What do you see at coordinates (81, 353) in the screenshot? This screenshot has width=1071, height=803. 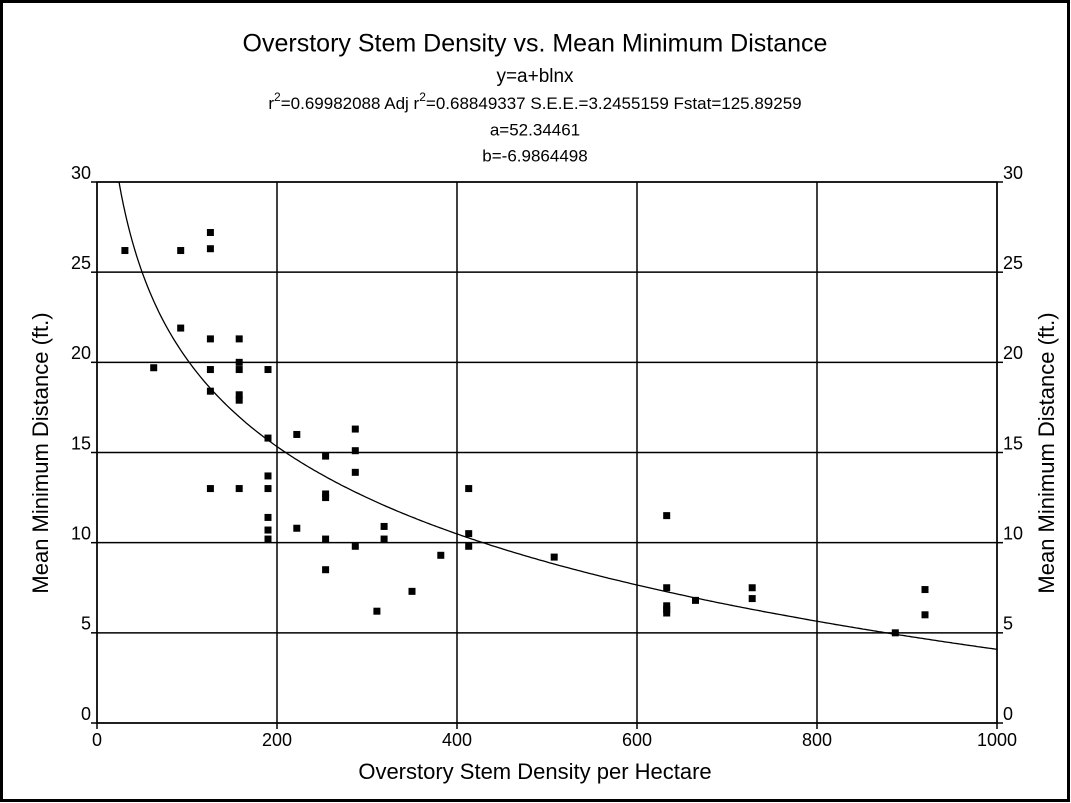 I see `y-tick-label: 20` at bounding box center [81, 353].